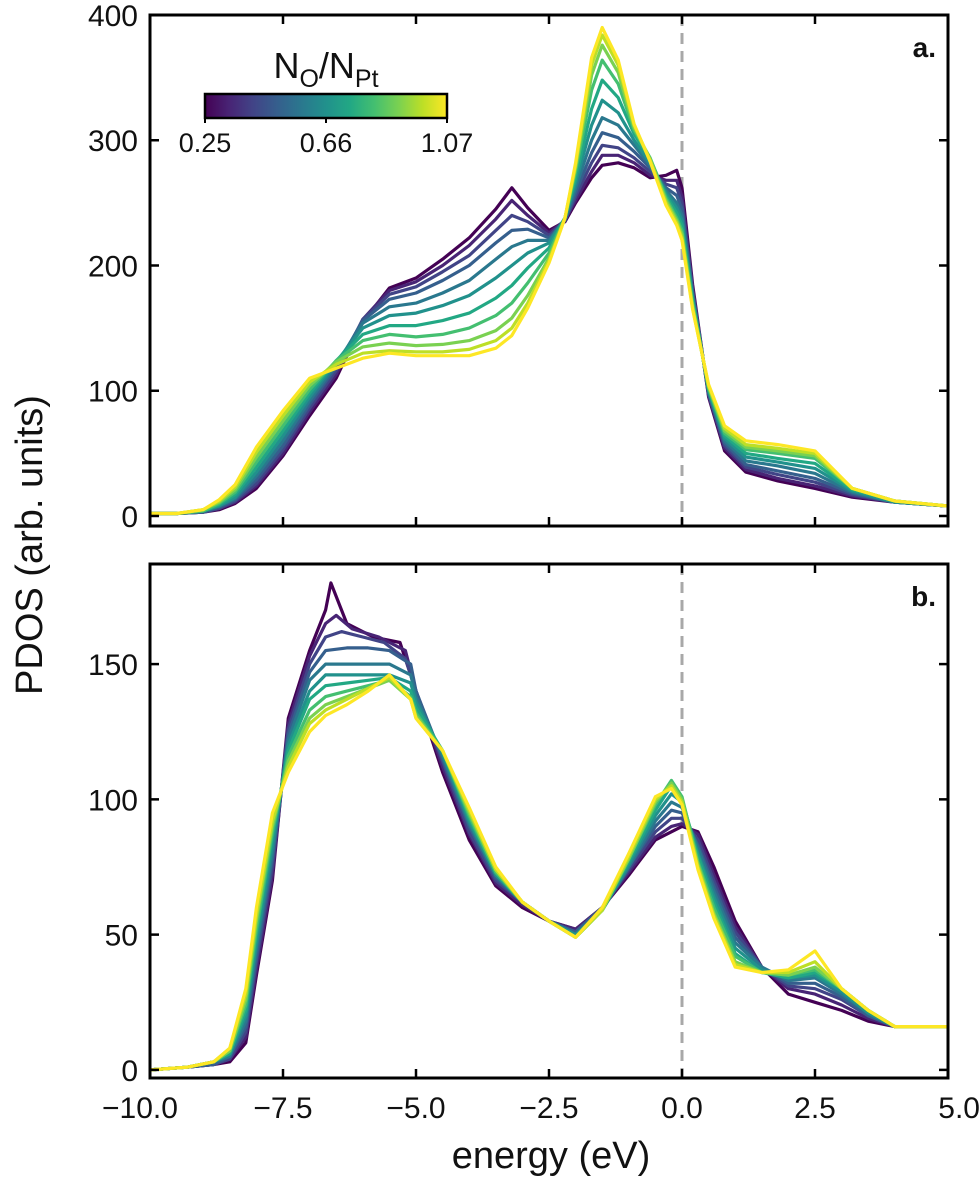  I want to click on panel-label: b., so click(923, 596).